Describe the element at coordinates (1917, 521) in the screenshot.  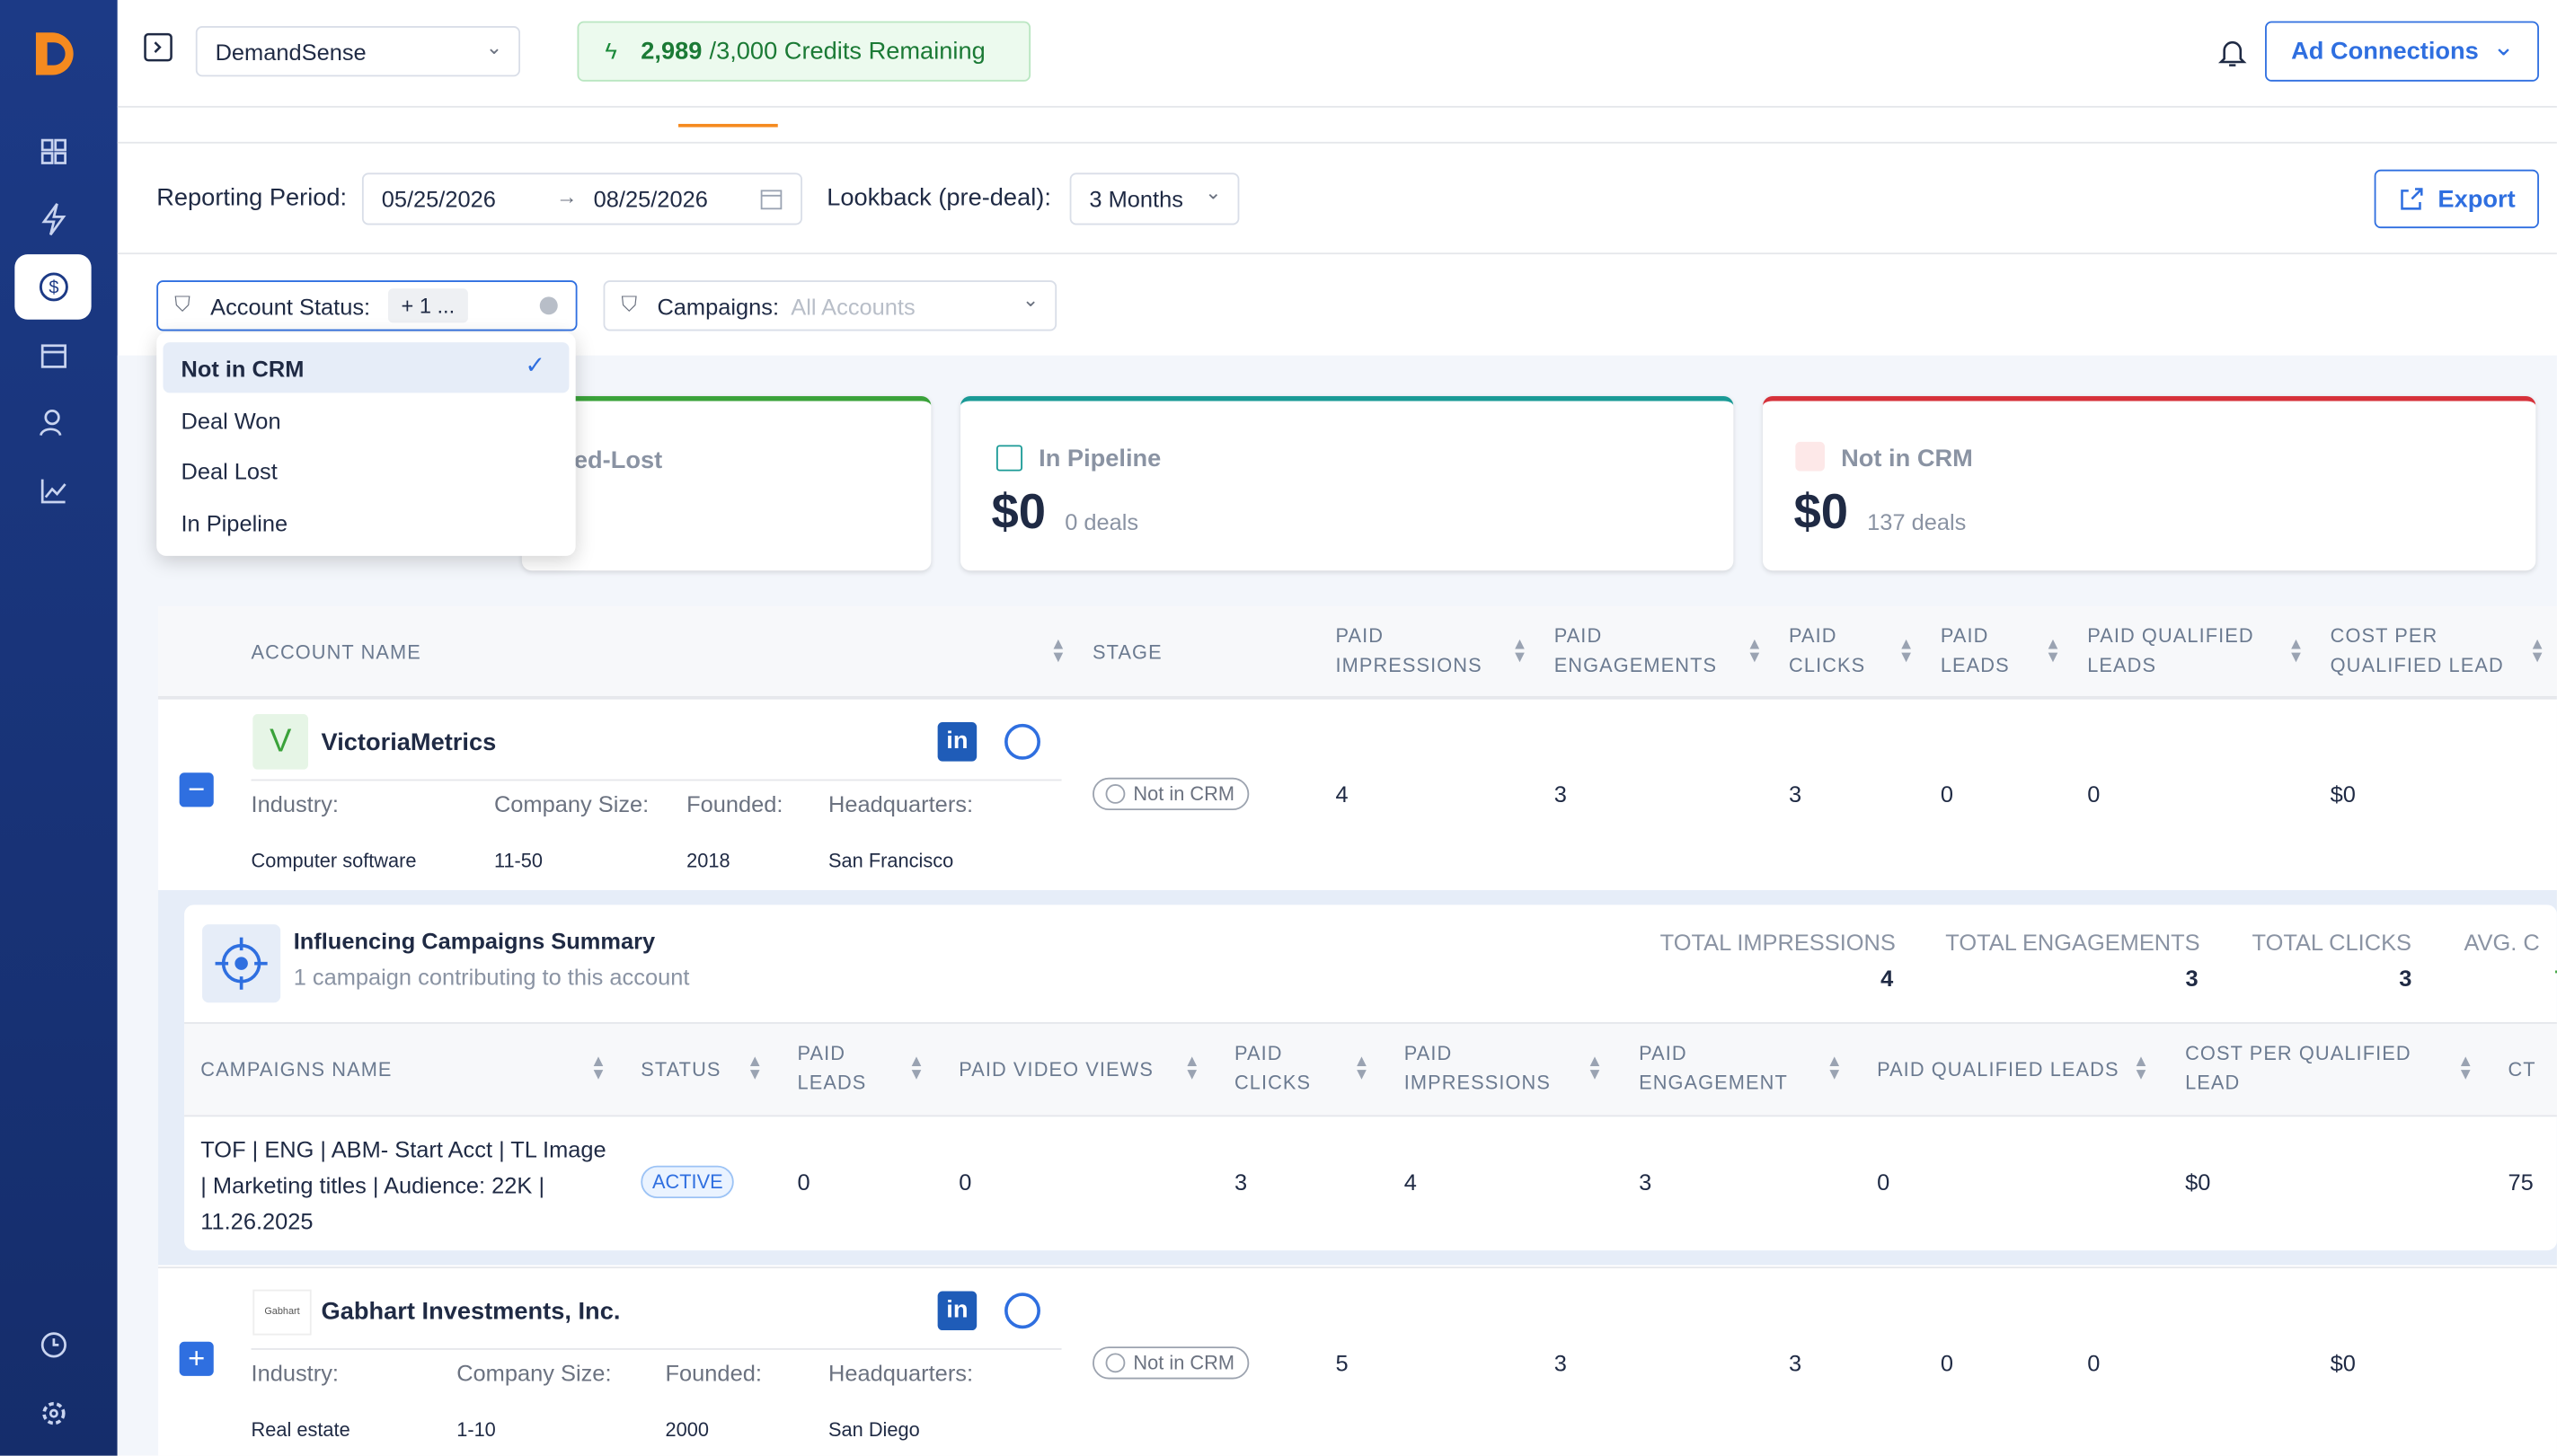
I see `card-sub: 137 deals` at that location.